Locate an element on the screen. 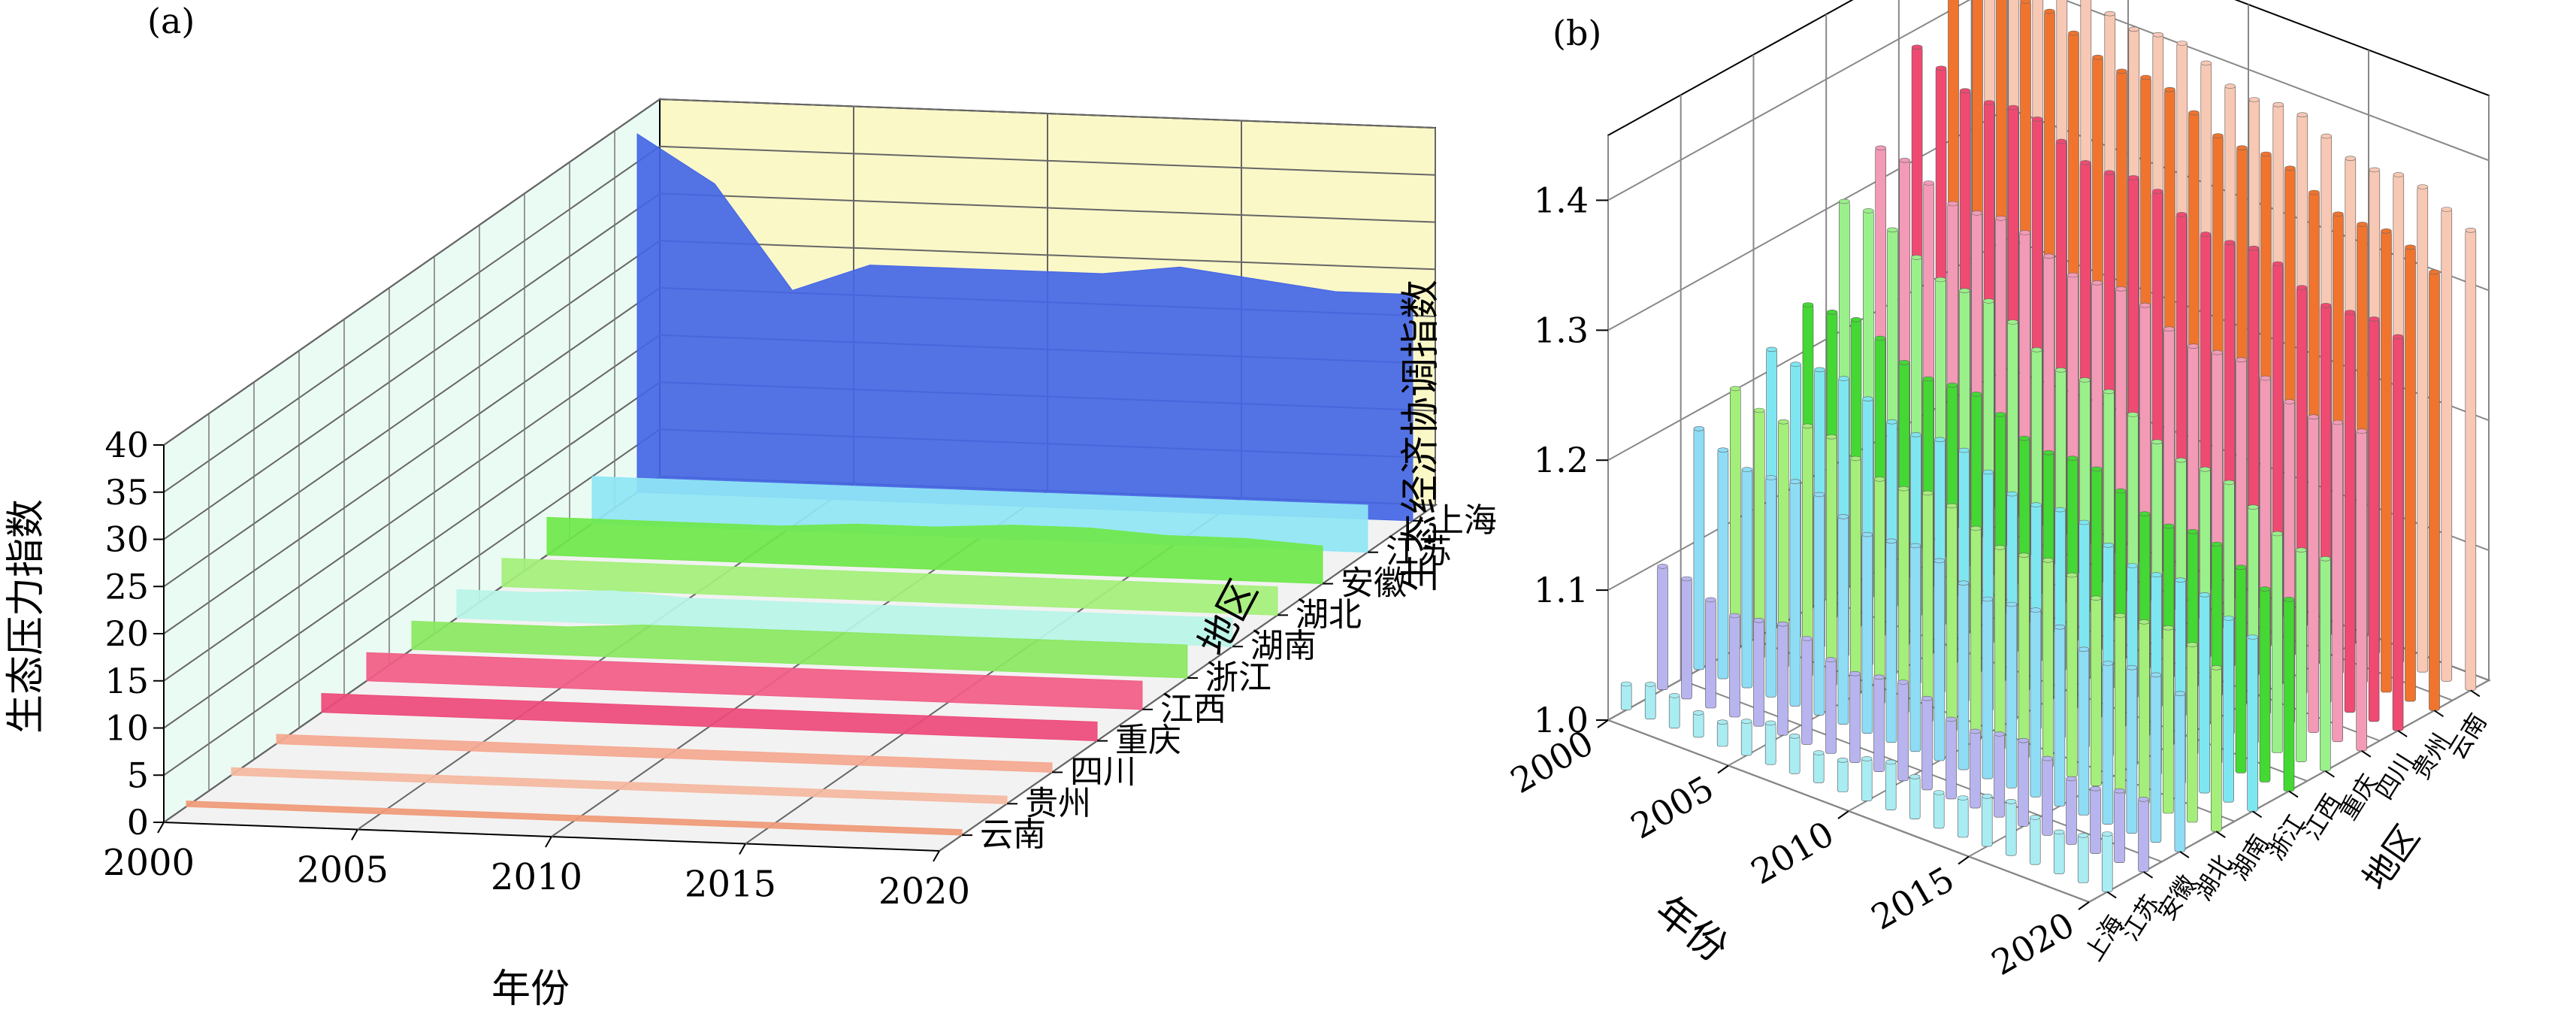  bar-四川-2020 is located at coordinates (2398, 533).